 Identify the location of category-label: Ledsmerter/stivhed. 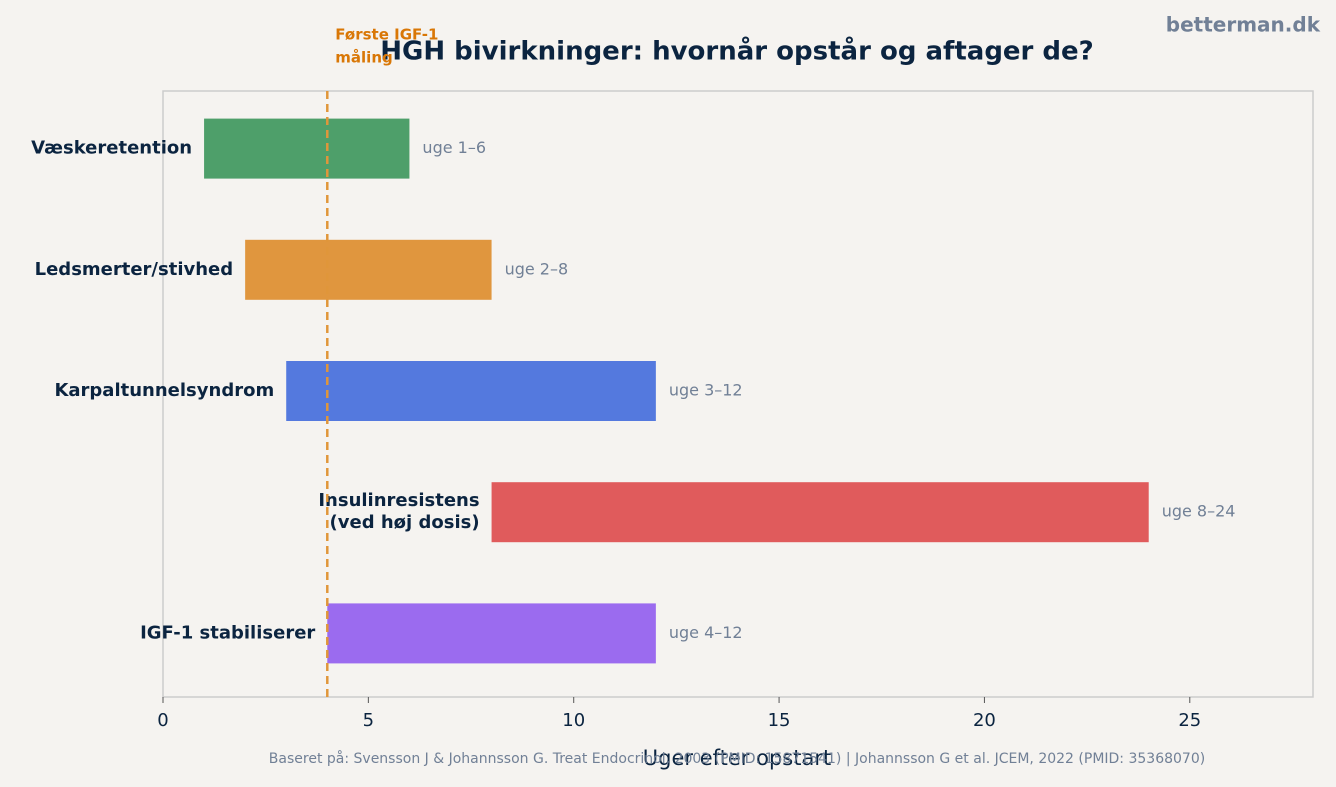
(134, 269).